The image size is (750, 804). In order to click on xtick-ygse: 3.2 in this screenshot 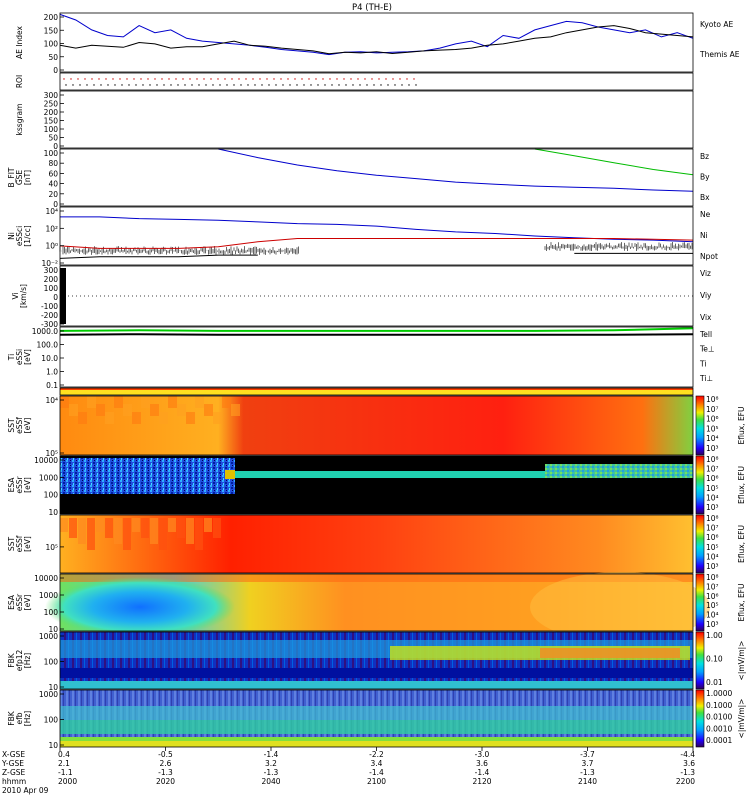, I will do `click(271, 763)`.